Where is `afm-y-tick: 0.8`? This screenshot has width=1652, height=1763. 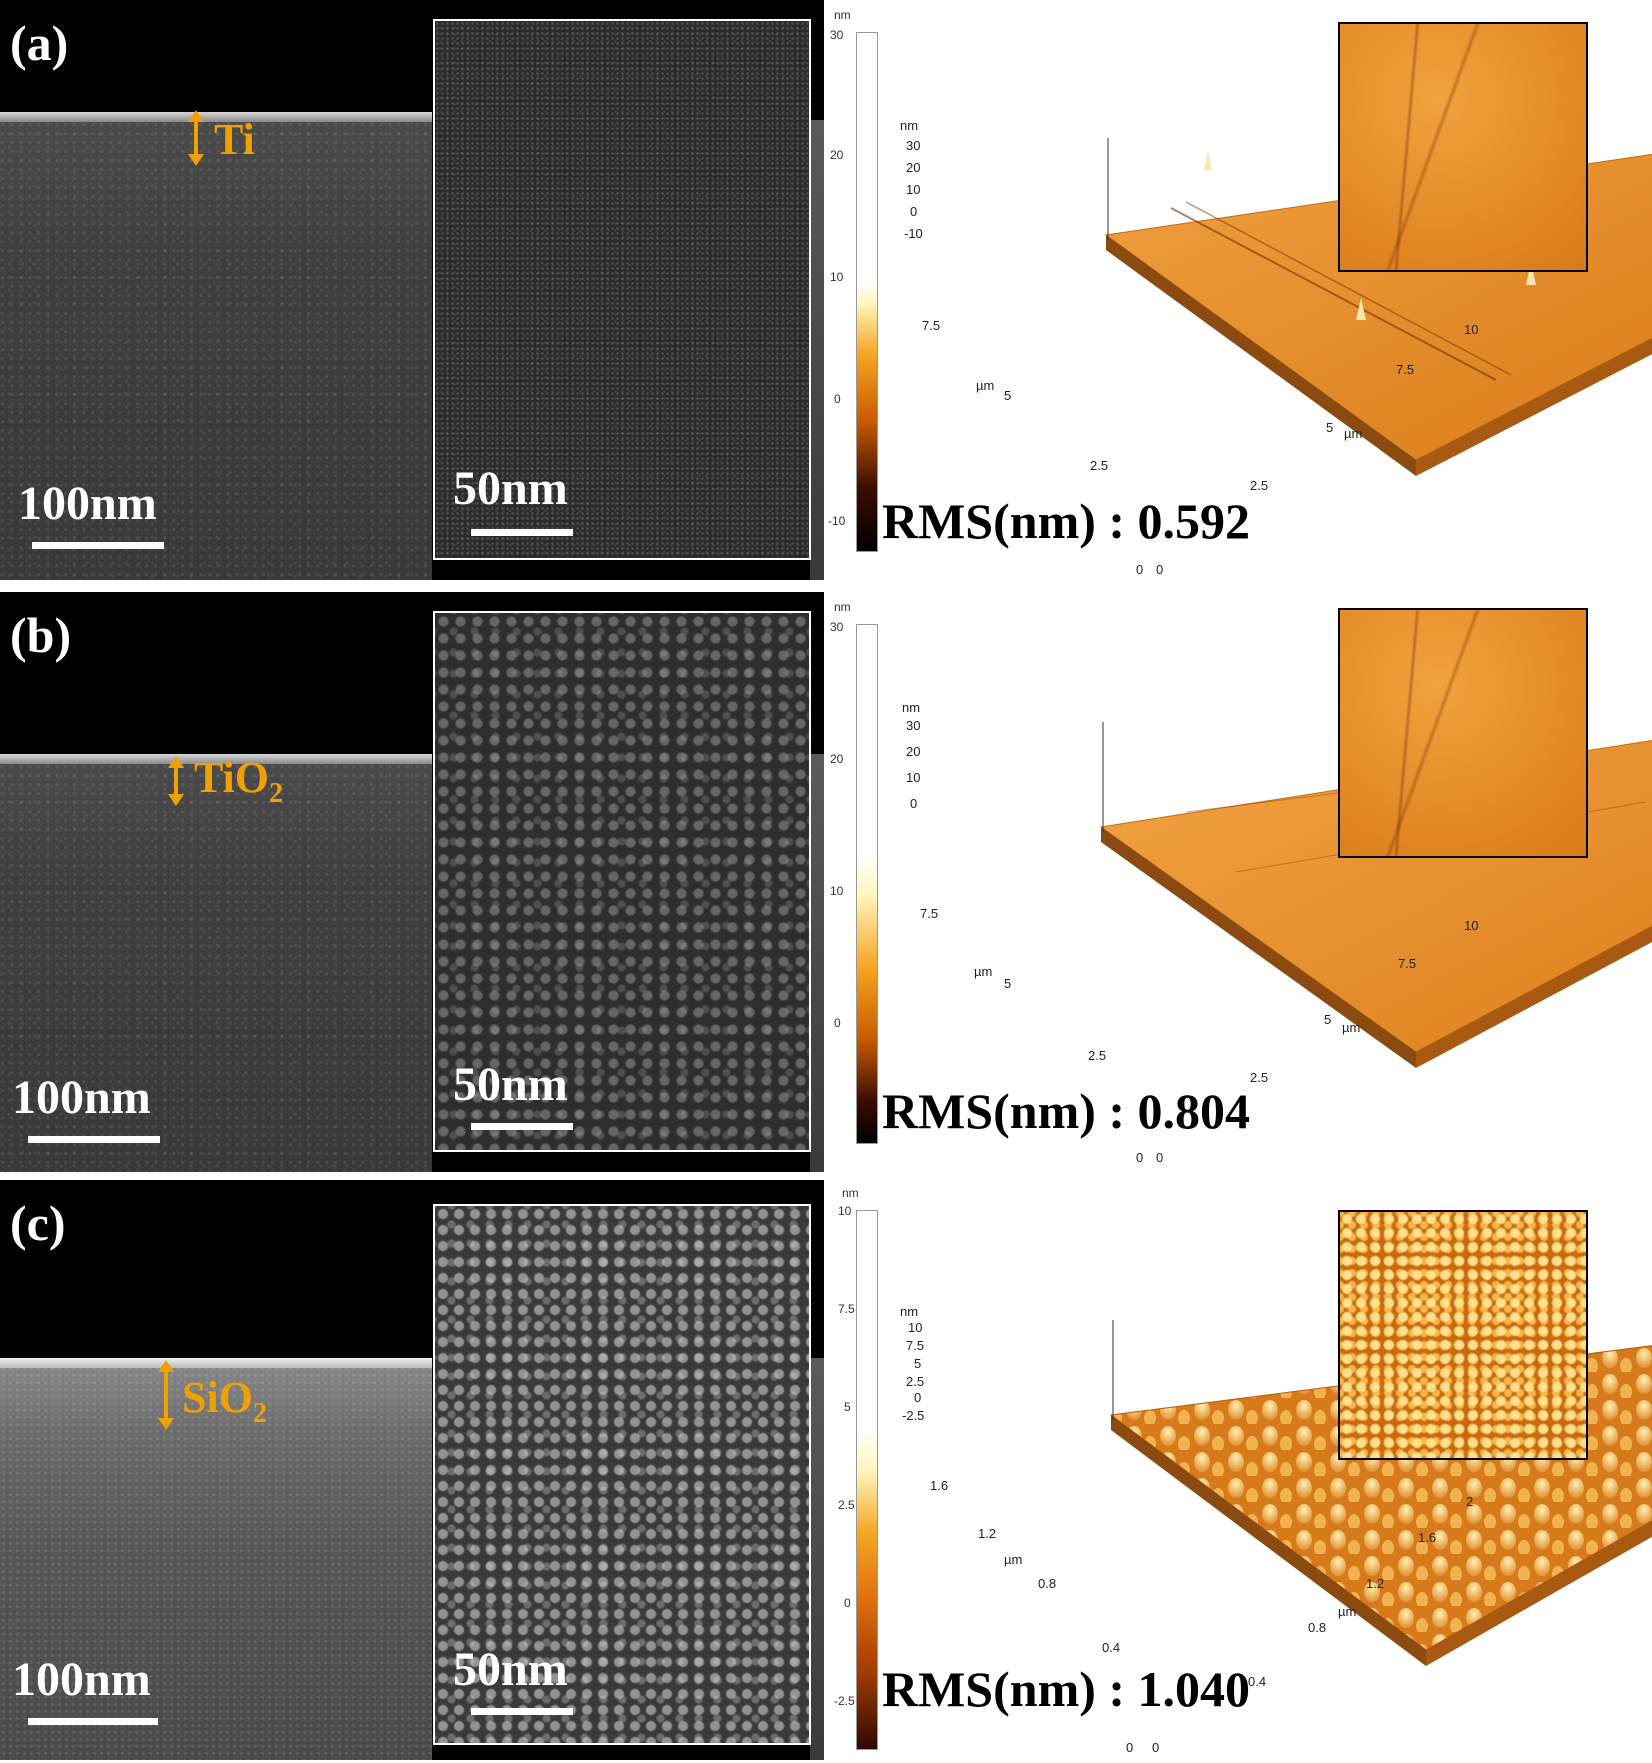 afm-y-tick: 0.8 is located at coordinates (1047, 1583).